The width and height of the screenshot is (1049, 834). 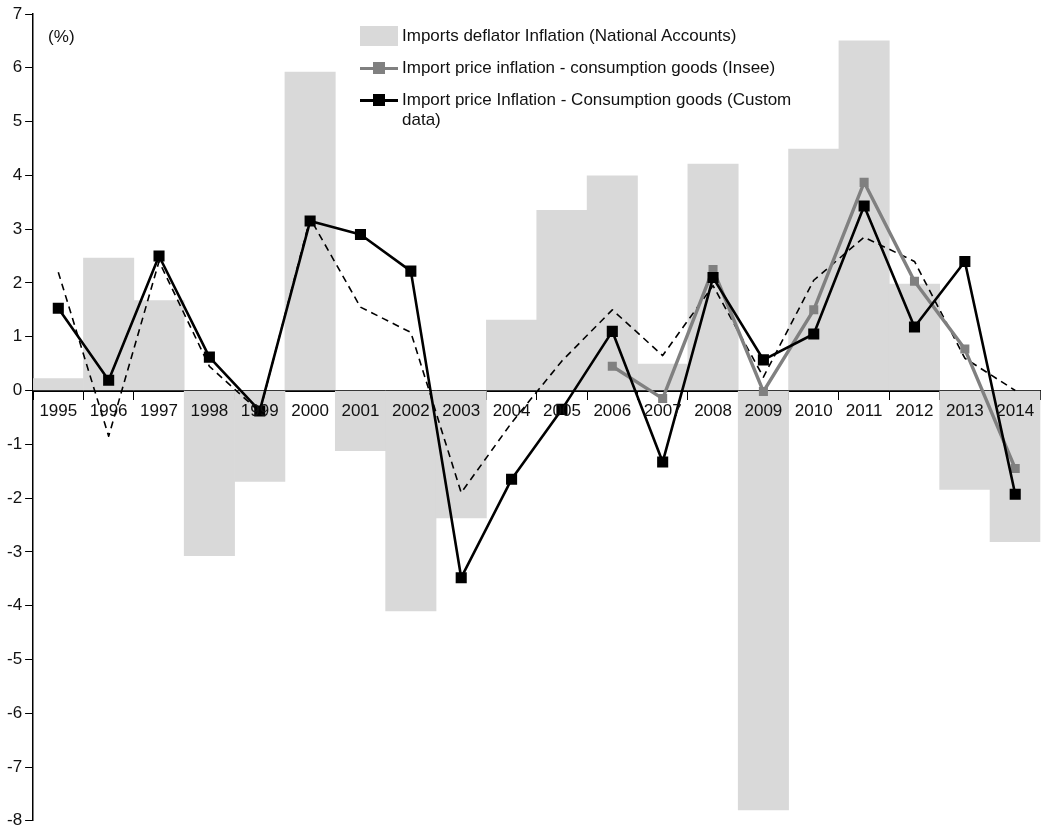 I want to click on x-tick-label: 1996, so click(x=108, y=411).